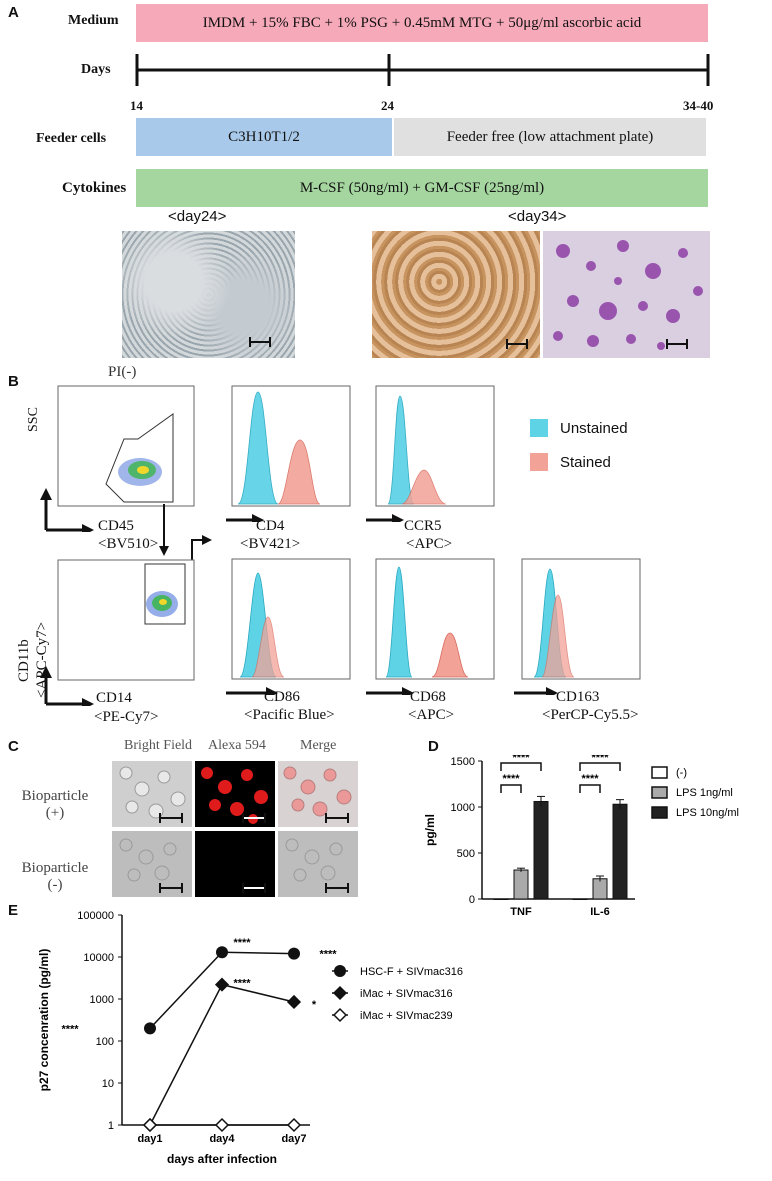 Image resolution: width=772 pixels, height=1181 pixels. What do you see at coordinates (681, 773) in the screenshot?
I see `legend-label: (-)` at bounding box center [681, 773].